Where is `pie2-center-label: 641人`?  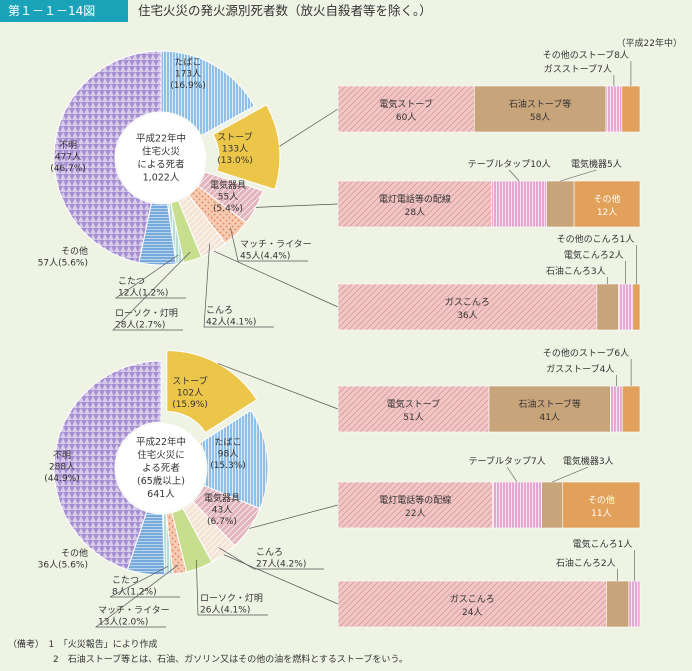 pie2-center-label: 641人 is located at coordinates (161, 494).